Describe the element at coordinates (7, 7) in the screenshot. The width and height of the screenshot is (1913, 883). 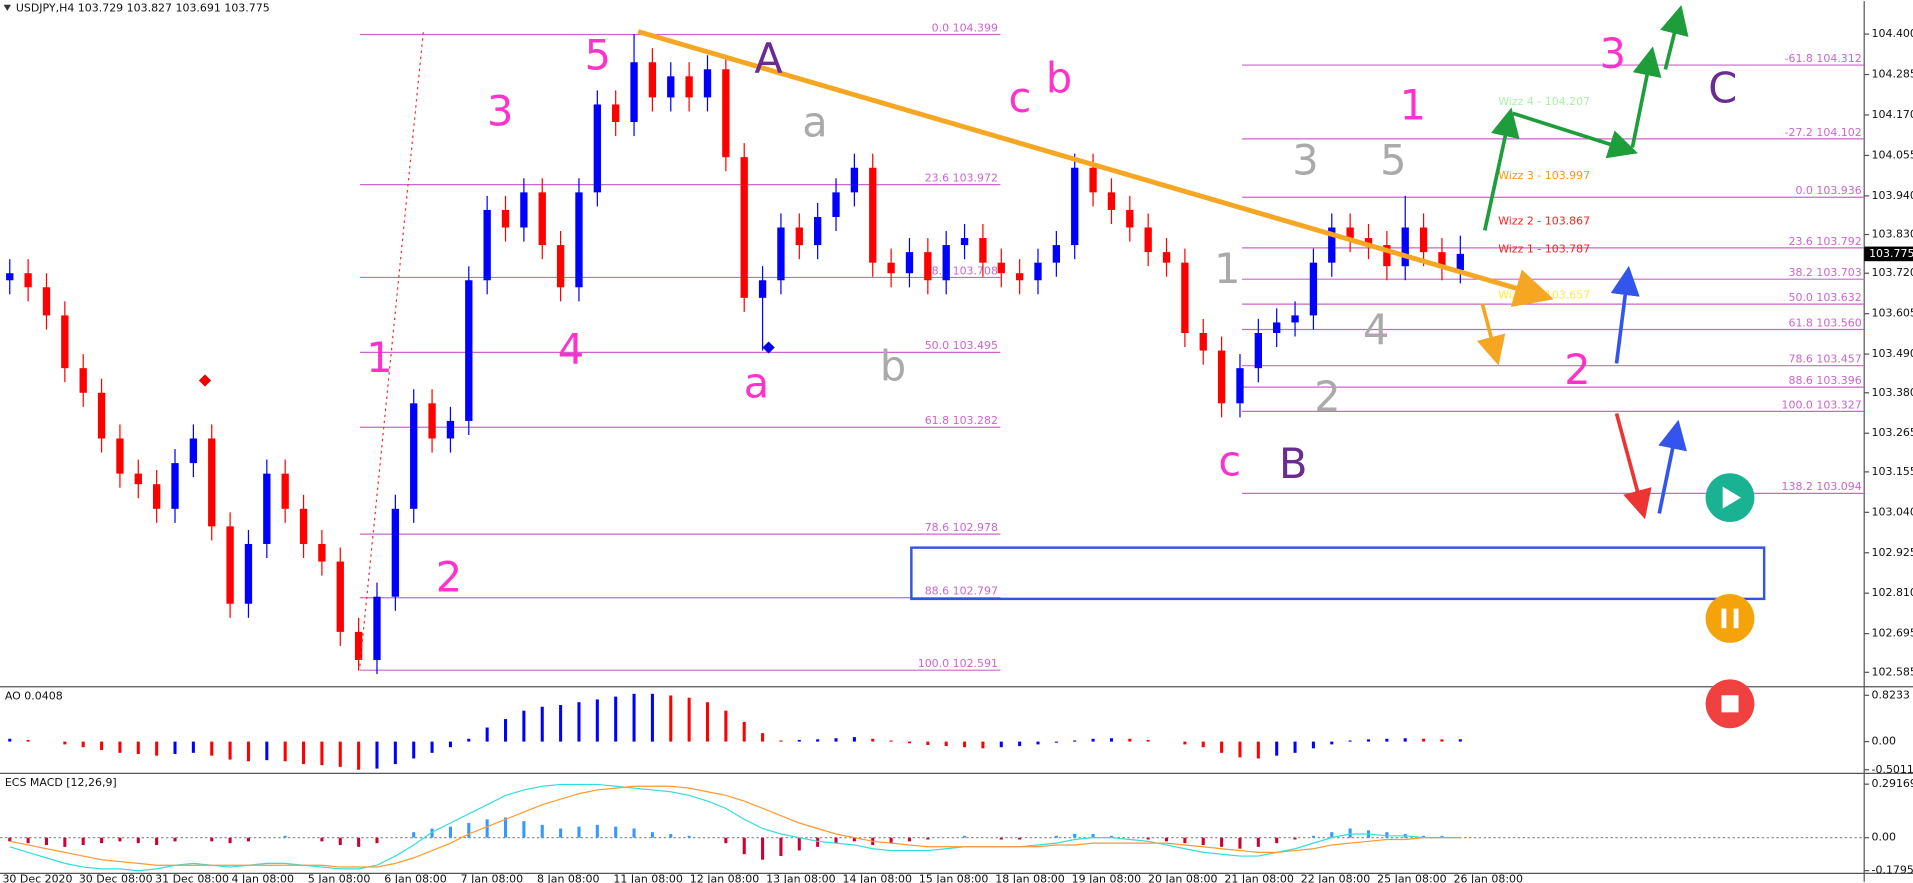
I see `symbol-caret` at that location.